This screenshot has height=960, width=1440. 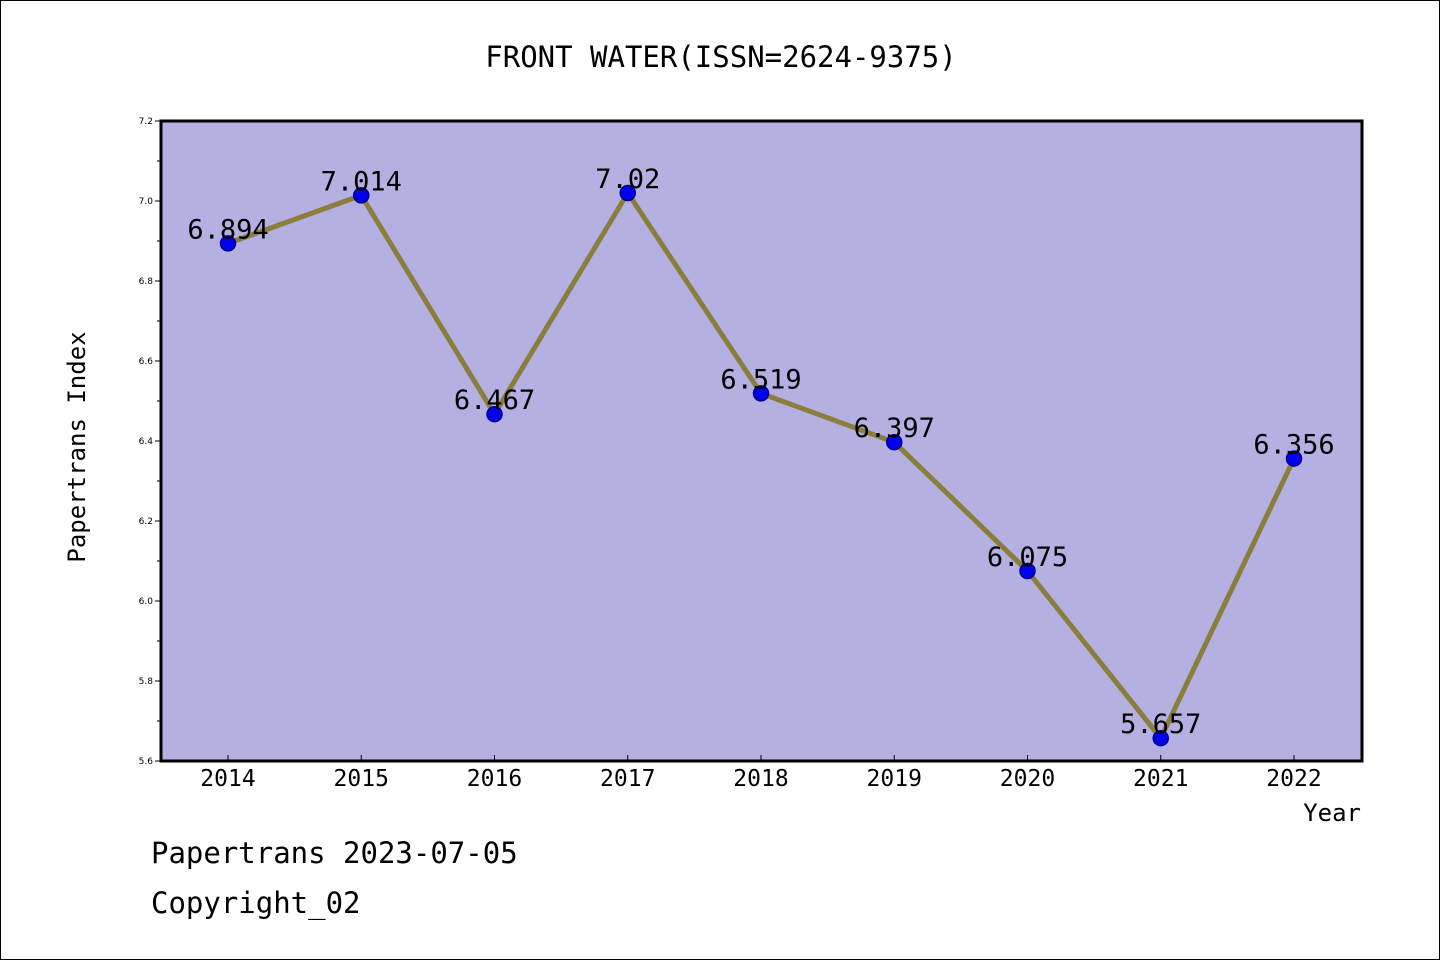 I want to click on x-axis: 2014 2015 2016 2017 2018 2019 2020 2021 2022, so click(x=761, y=773).